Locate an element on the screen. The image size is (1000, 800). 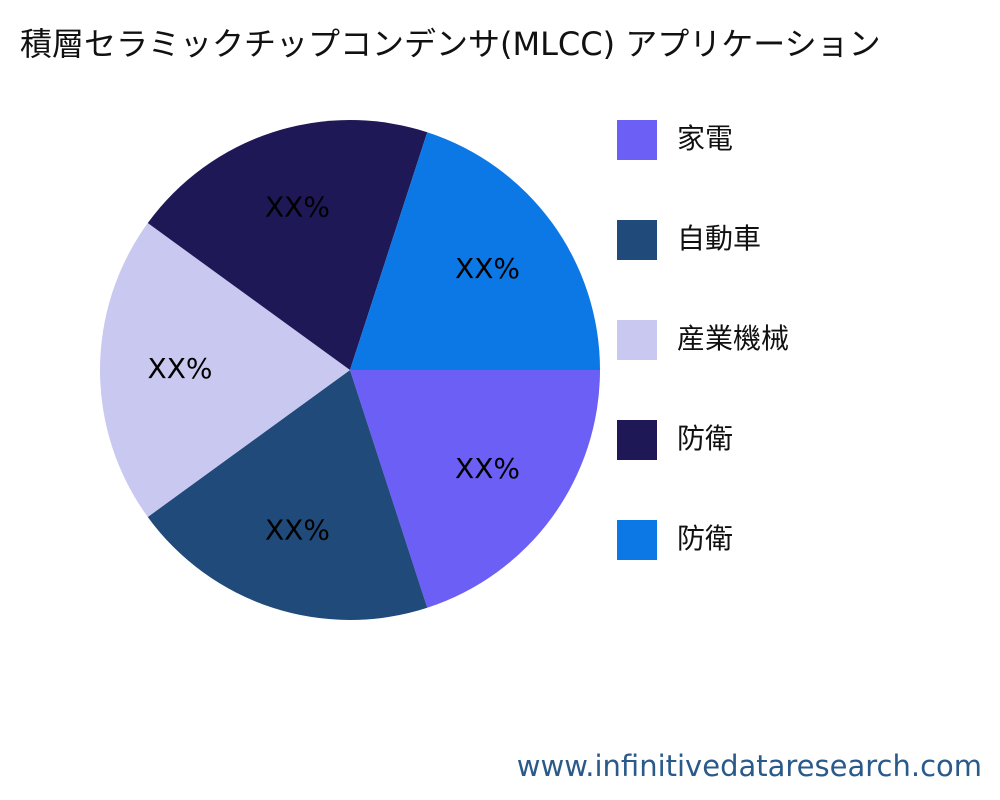
chart-title: 積層セラミックチップコンデンサ(MLCC) アプリケーション is located at coordinates (450, 44).